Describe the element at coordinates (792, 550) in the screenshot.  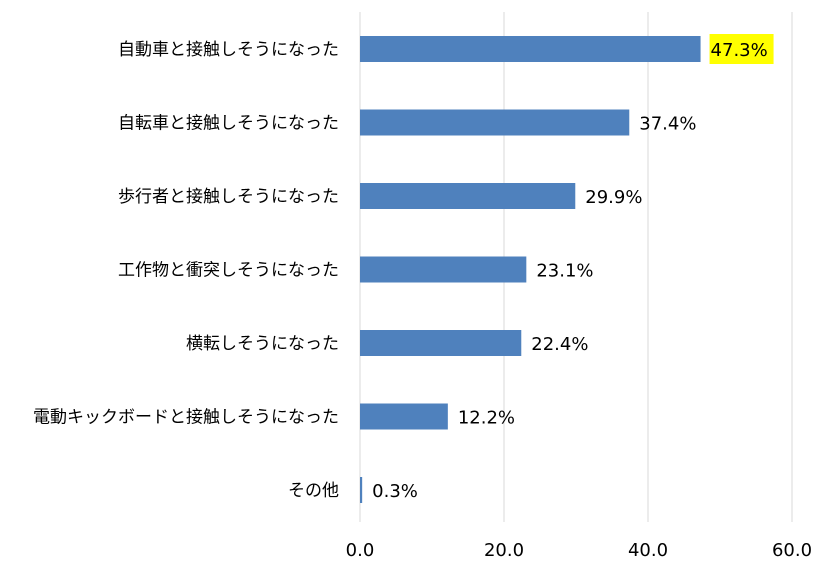
I see `x-tick-label: 60.0` at that location.